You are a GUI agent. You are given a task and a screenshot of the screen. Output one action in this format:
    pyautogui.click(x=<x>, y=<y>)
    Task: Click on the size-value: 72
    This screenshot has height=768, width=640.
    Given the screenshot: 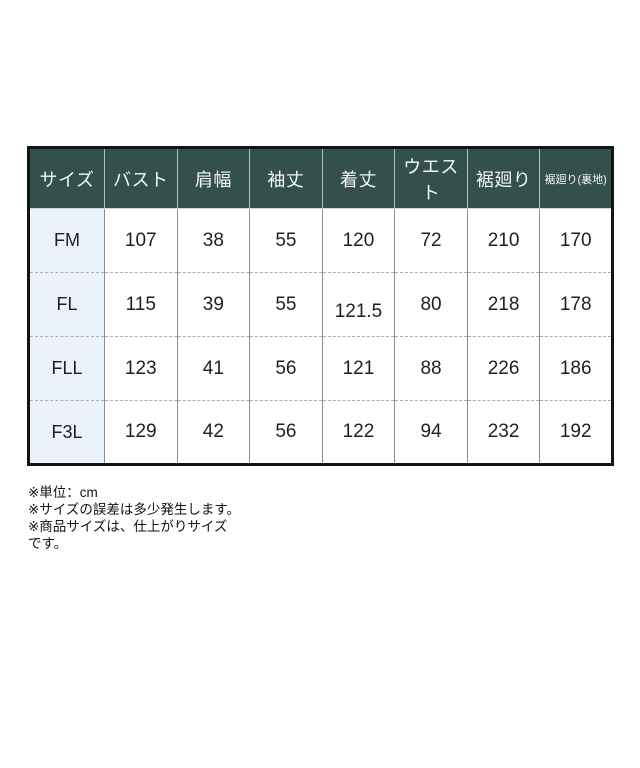 What is the action you would take?
    pyautogui.click(x=431, y=240)
    